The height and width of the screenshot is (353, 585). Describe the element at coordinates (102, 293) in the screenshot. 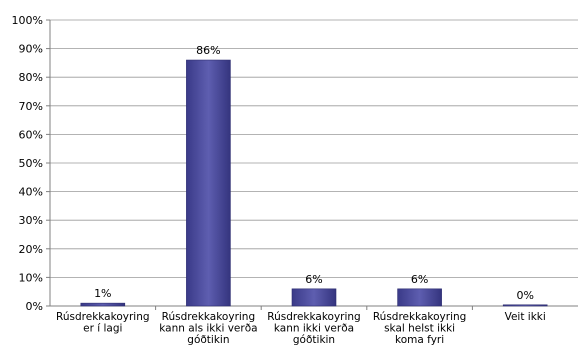

I see `data-label: 1%` at that location.